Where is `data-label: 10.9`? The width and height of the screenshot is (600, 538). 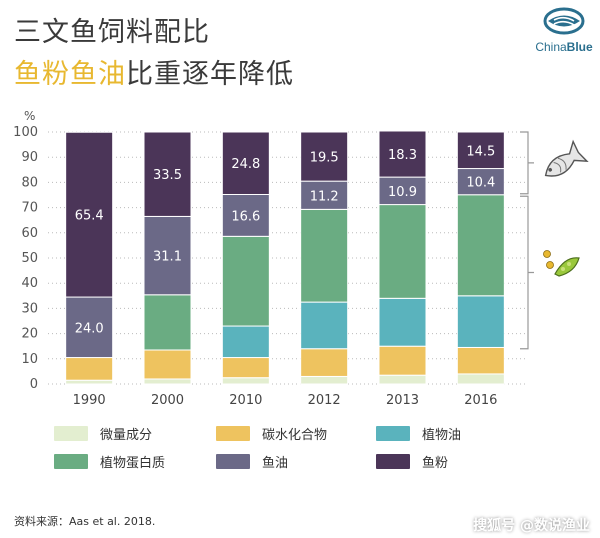 data-label: 10.9 is located at coordinates (402, 192).